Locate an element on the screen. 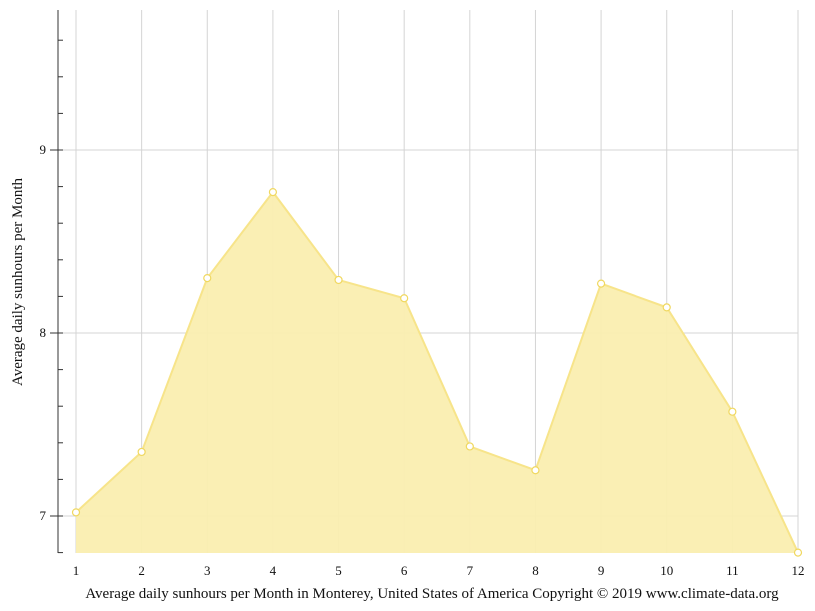 The height and width of the screenshot is (611, 815). x-tick-label: 3 is located at coordinates (207, 570).